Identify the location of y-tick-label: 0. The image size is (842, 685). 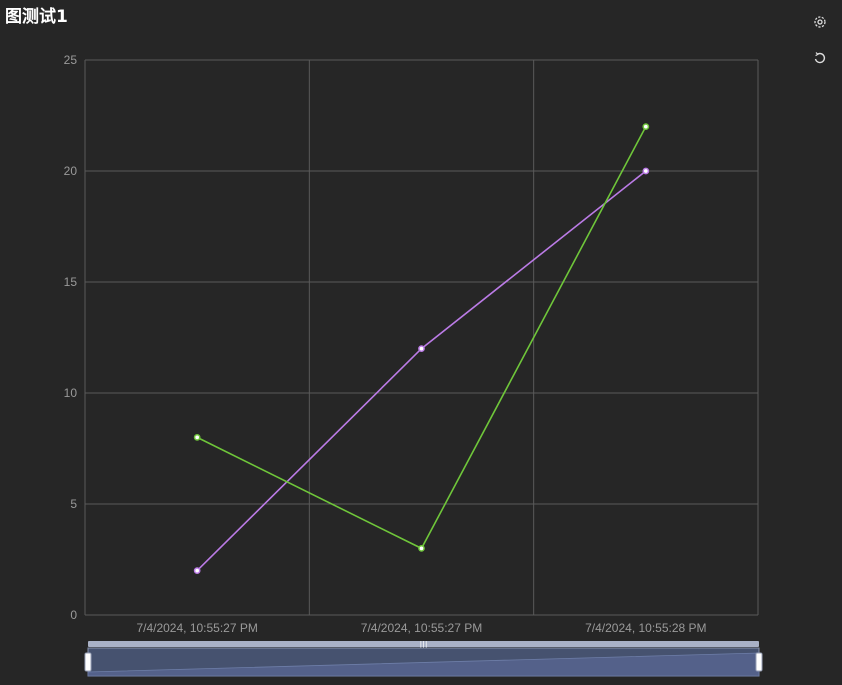
(73, 615).